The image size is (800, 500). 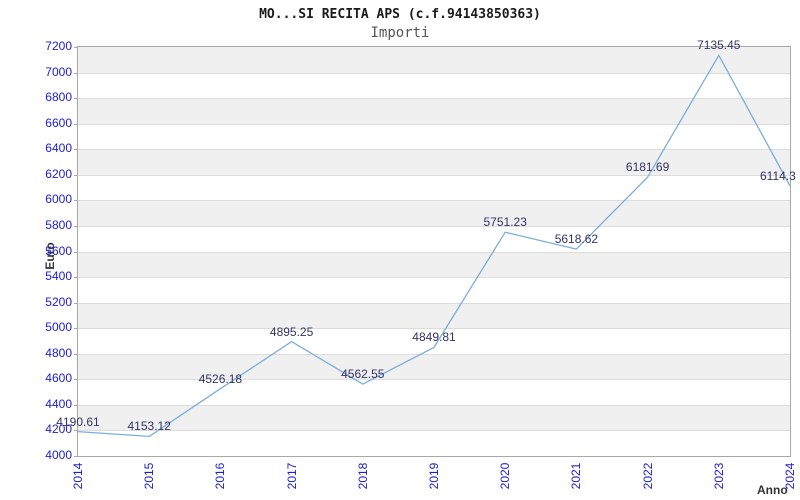 What do you see at coordinates (400, 33) in the screenshot?
I see `chart-subtitle: Importi` at bounding box center [400, 33].